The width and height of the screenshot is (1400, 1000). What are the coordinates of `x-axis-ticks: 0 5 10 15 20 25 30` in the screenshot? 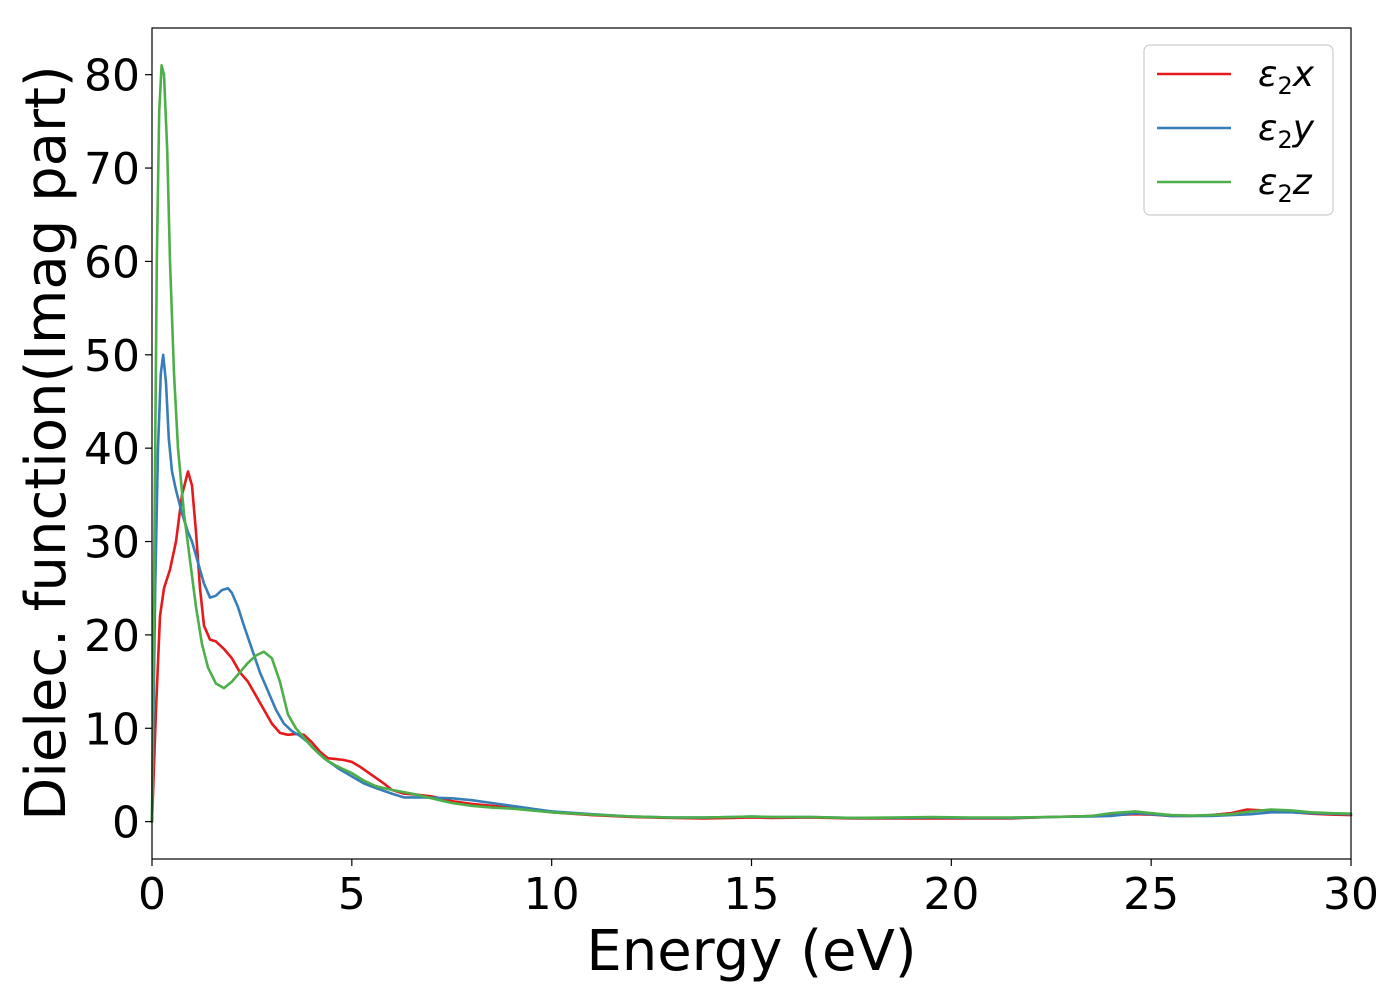 It's located at (758, 889).